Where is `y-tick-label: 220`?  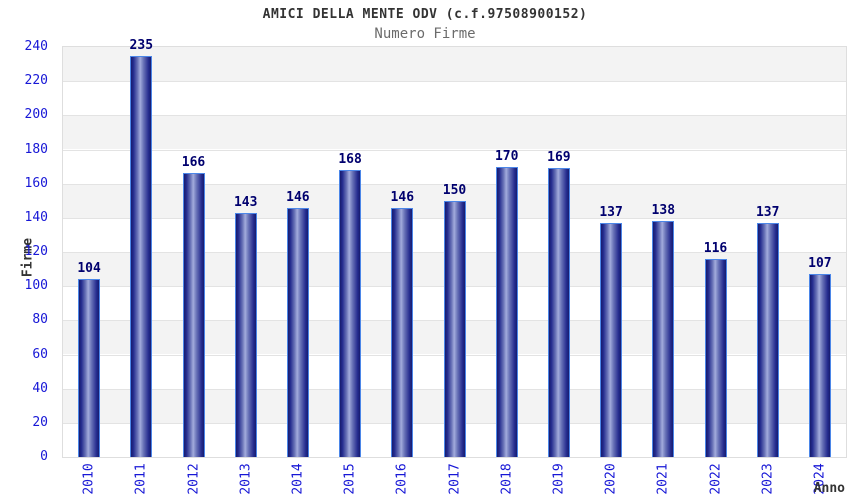
y-tick-label: 220 is located at coordinates (36, 81).